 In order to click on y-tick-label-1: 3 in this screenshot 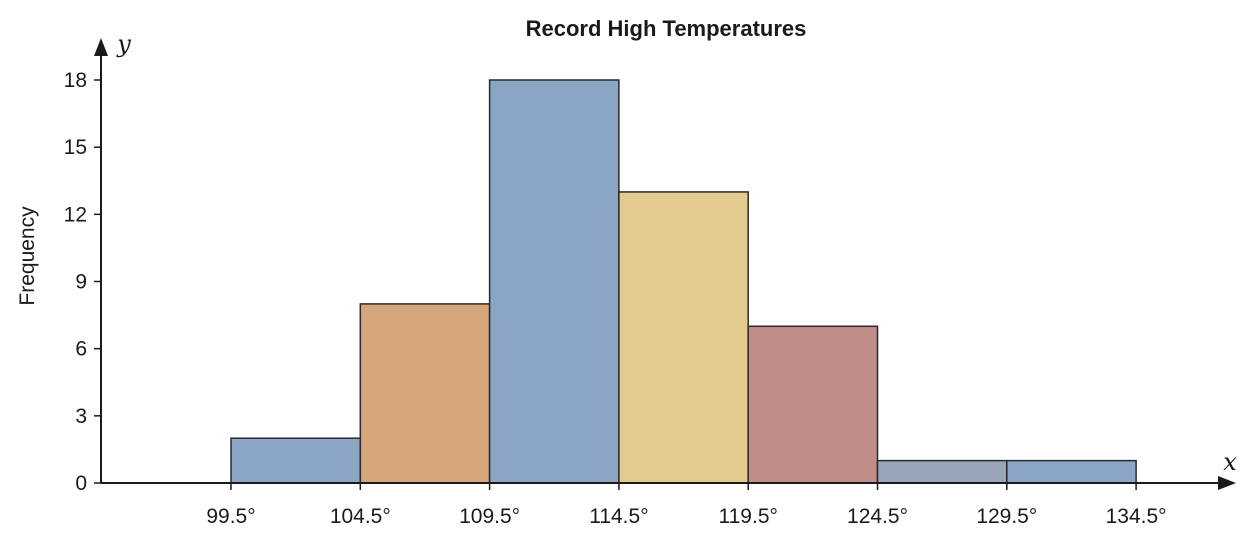, I will do `click(81, 416)`.